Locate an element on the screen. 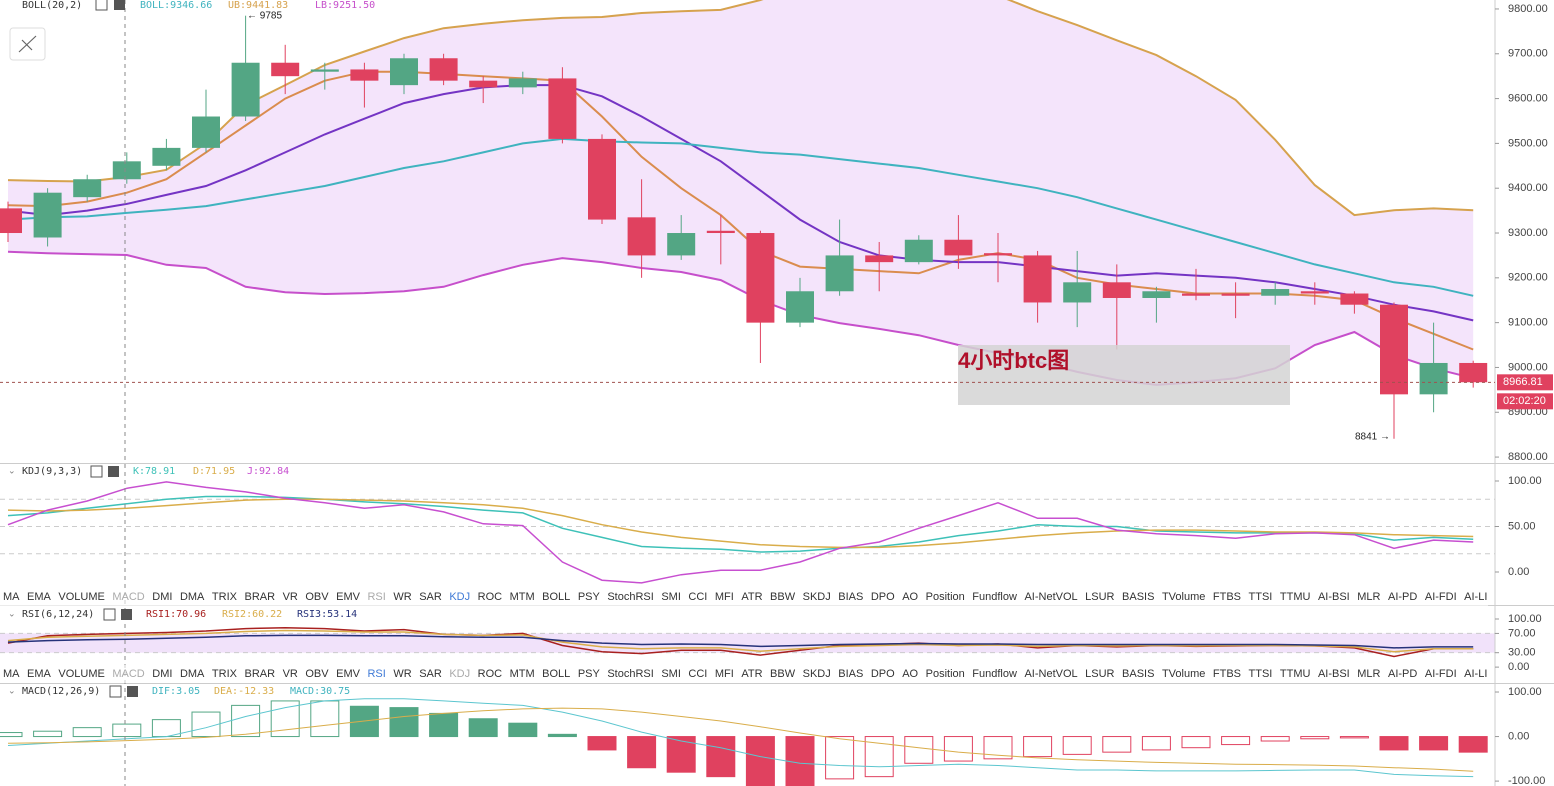  candle-body is located at coordinates (1433, 378).